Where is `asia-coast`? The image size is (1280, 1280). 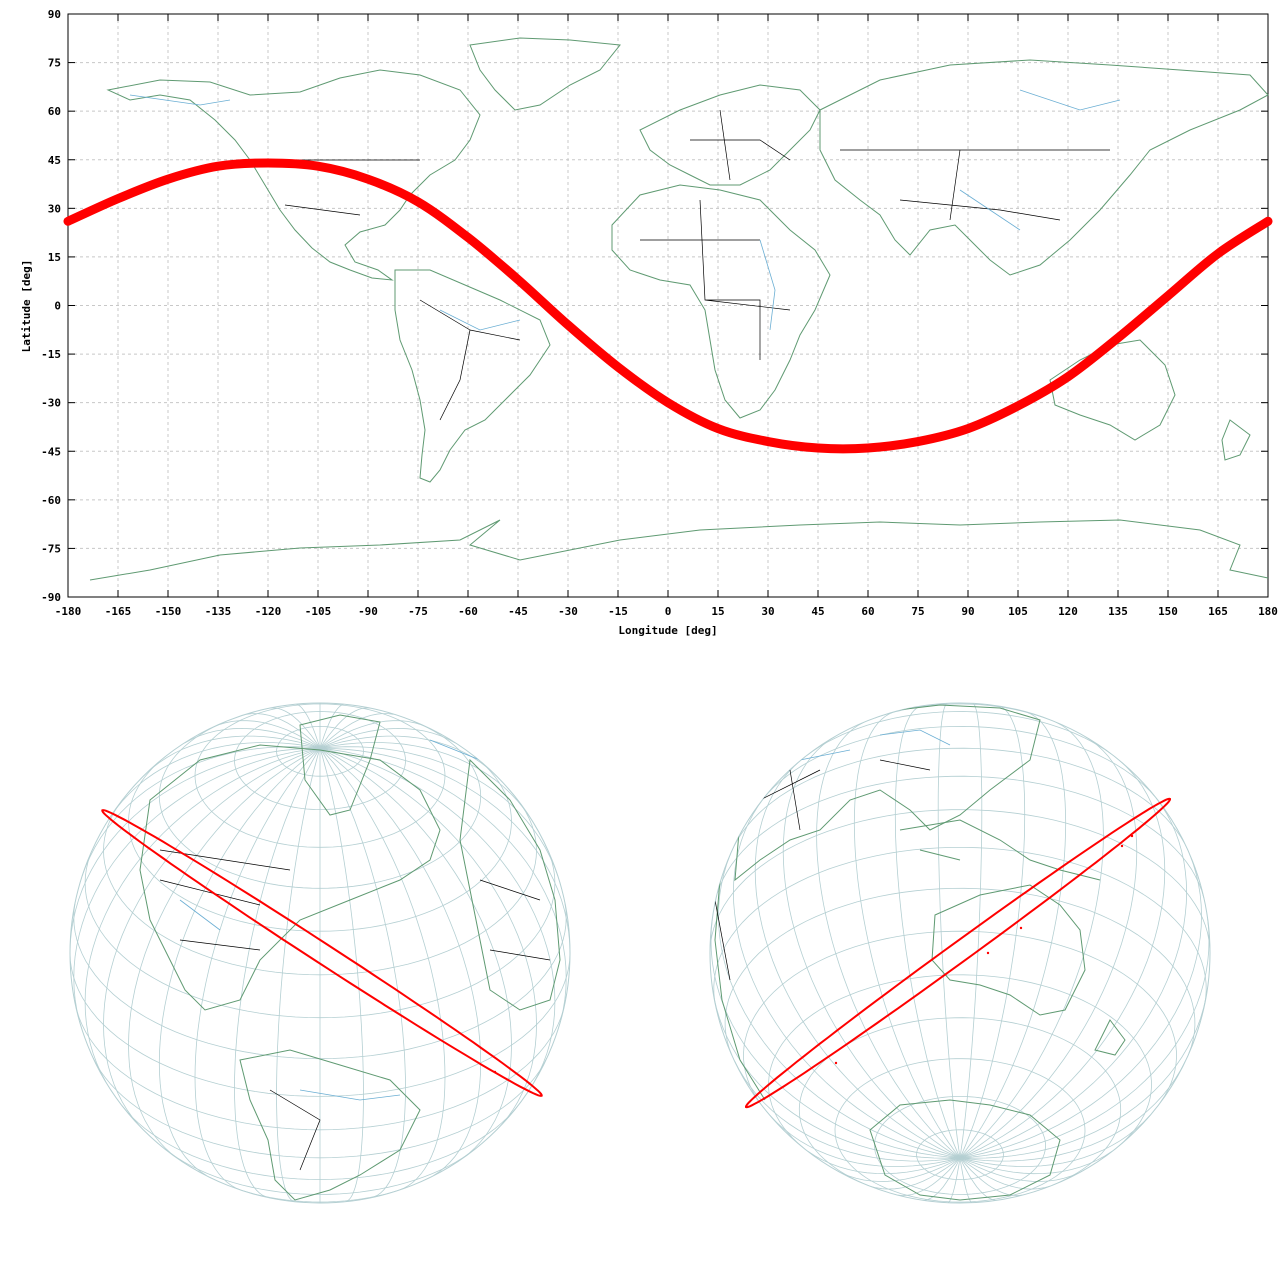 asia-coast is located at coordinates (1044, 167).